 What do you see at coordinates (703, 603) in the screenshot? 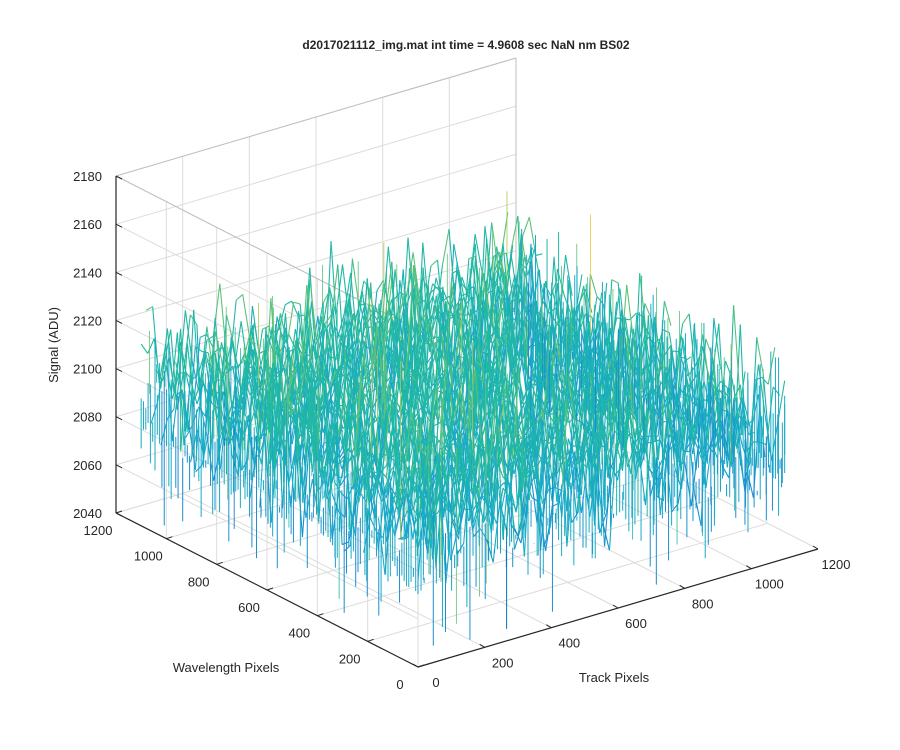
I see `x-tick-label: 800` at bounding box center [703, 603].